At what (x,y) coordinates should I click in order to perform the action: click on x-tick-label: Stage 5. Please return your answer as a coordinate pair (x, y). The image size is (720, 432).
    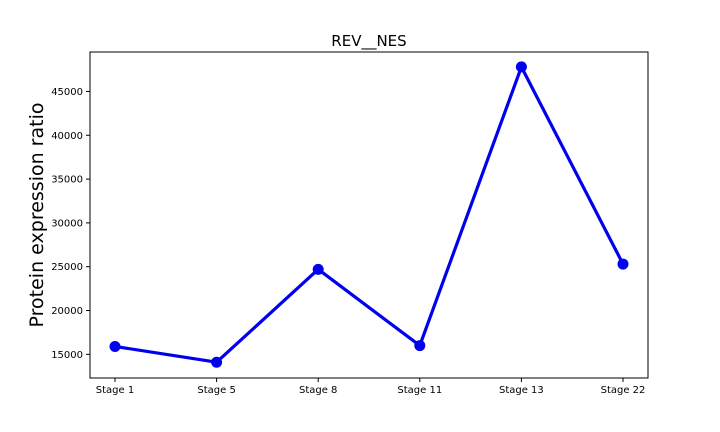
    Looking at the image, I should click on (216, 390).